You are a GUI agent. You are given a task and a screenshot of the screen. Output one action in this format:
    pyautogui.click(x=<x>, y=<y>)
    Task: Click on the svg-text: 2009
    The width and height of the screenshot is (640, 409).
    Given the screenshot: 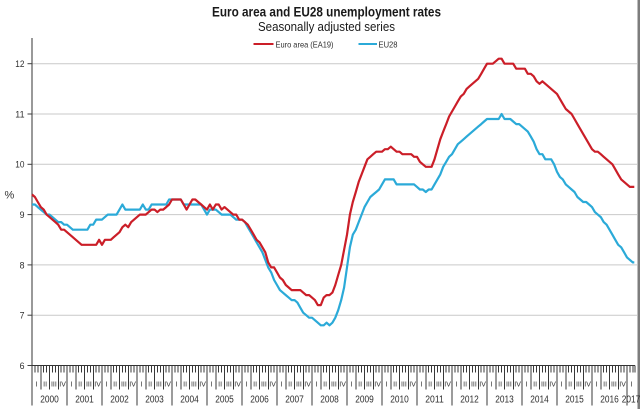 What is the action you would take?
    pyautogui.click(x=364, y=400)
    